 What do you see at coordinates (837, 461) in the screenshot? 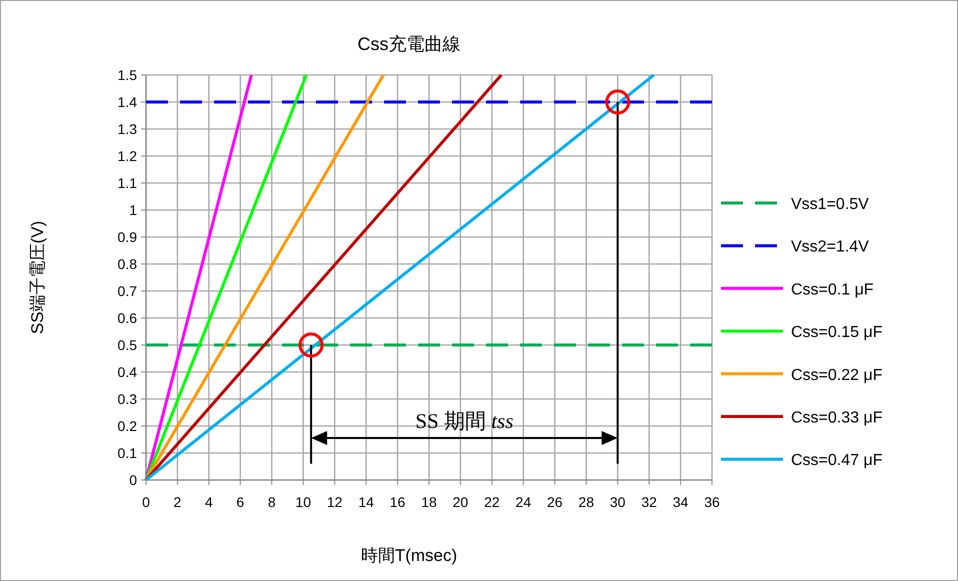
I see `legend-label: Css=0.47 μF` at bounding box center [837, 461].